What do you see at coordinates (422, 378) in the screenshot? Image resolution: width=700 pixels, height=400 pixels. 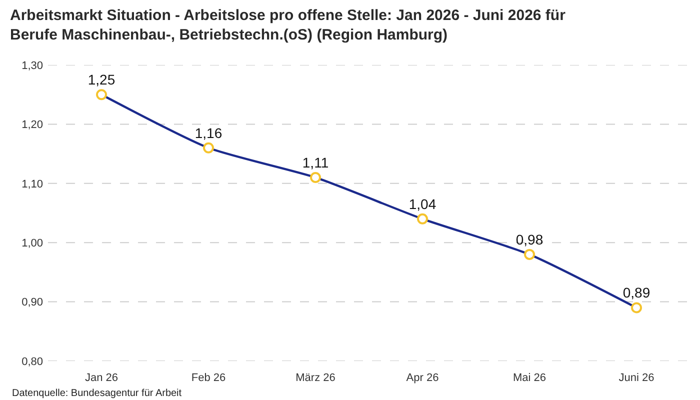 I see `x-tick-label: Apr 26` at bounding box center [422, 378].